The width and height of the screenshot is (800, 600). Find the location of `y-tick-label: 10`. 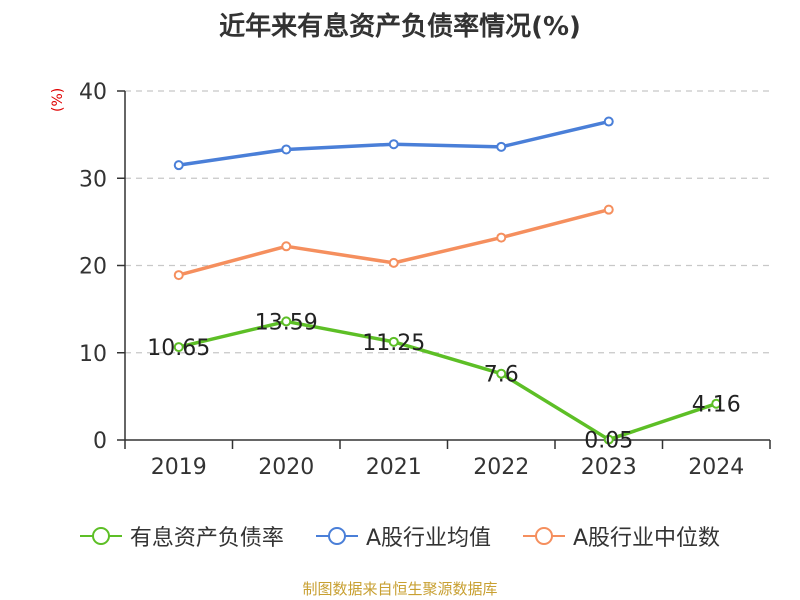

y-tick-label: 10 is located at coordinates (93, 354).